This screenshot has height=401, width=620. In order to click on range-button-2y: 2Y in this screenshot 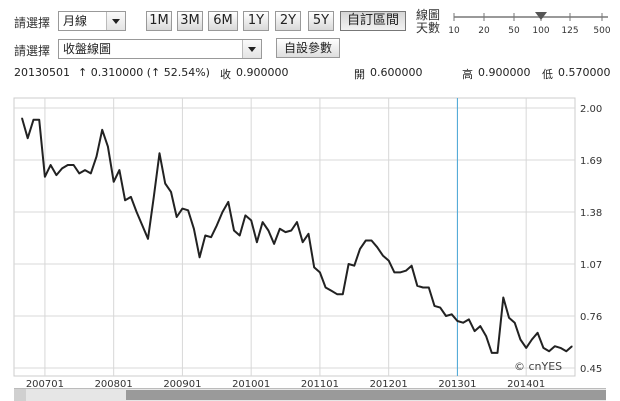, I will do `click(288, 21)`.